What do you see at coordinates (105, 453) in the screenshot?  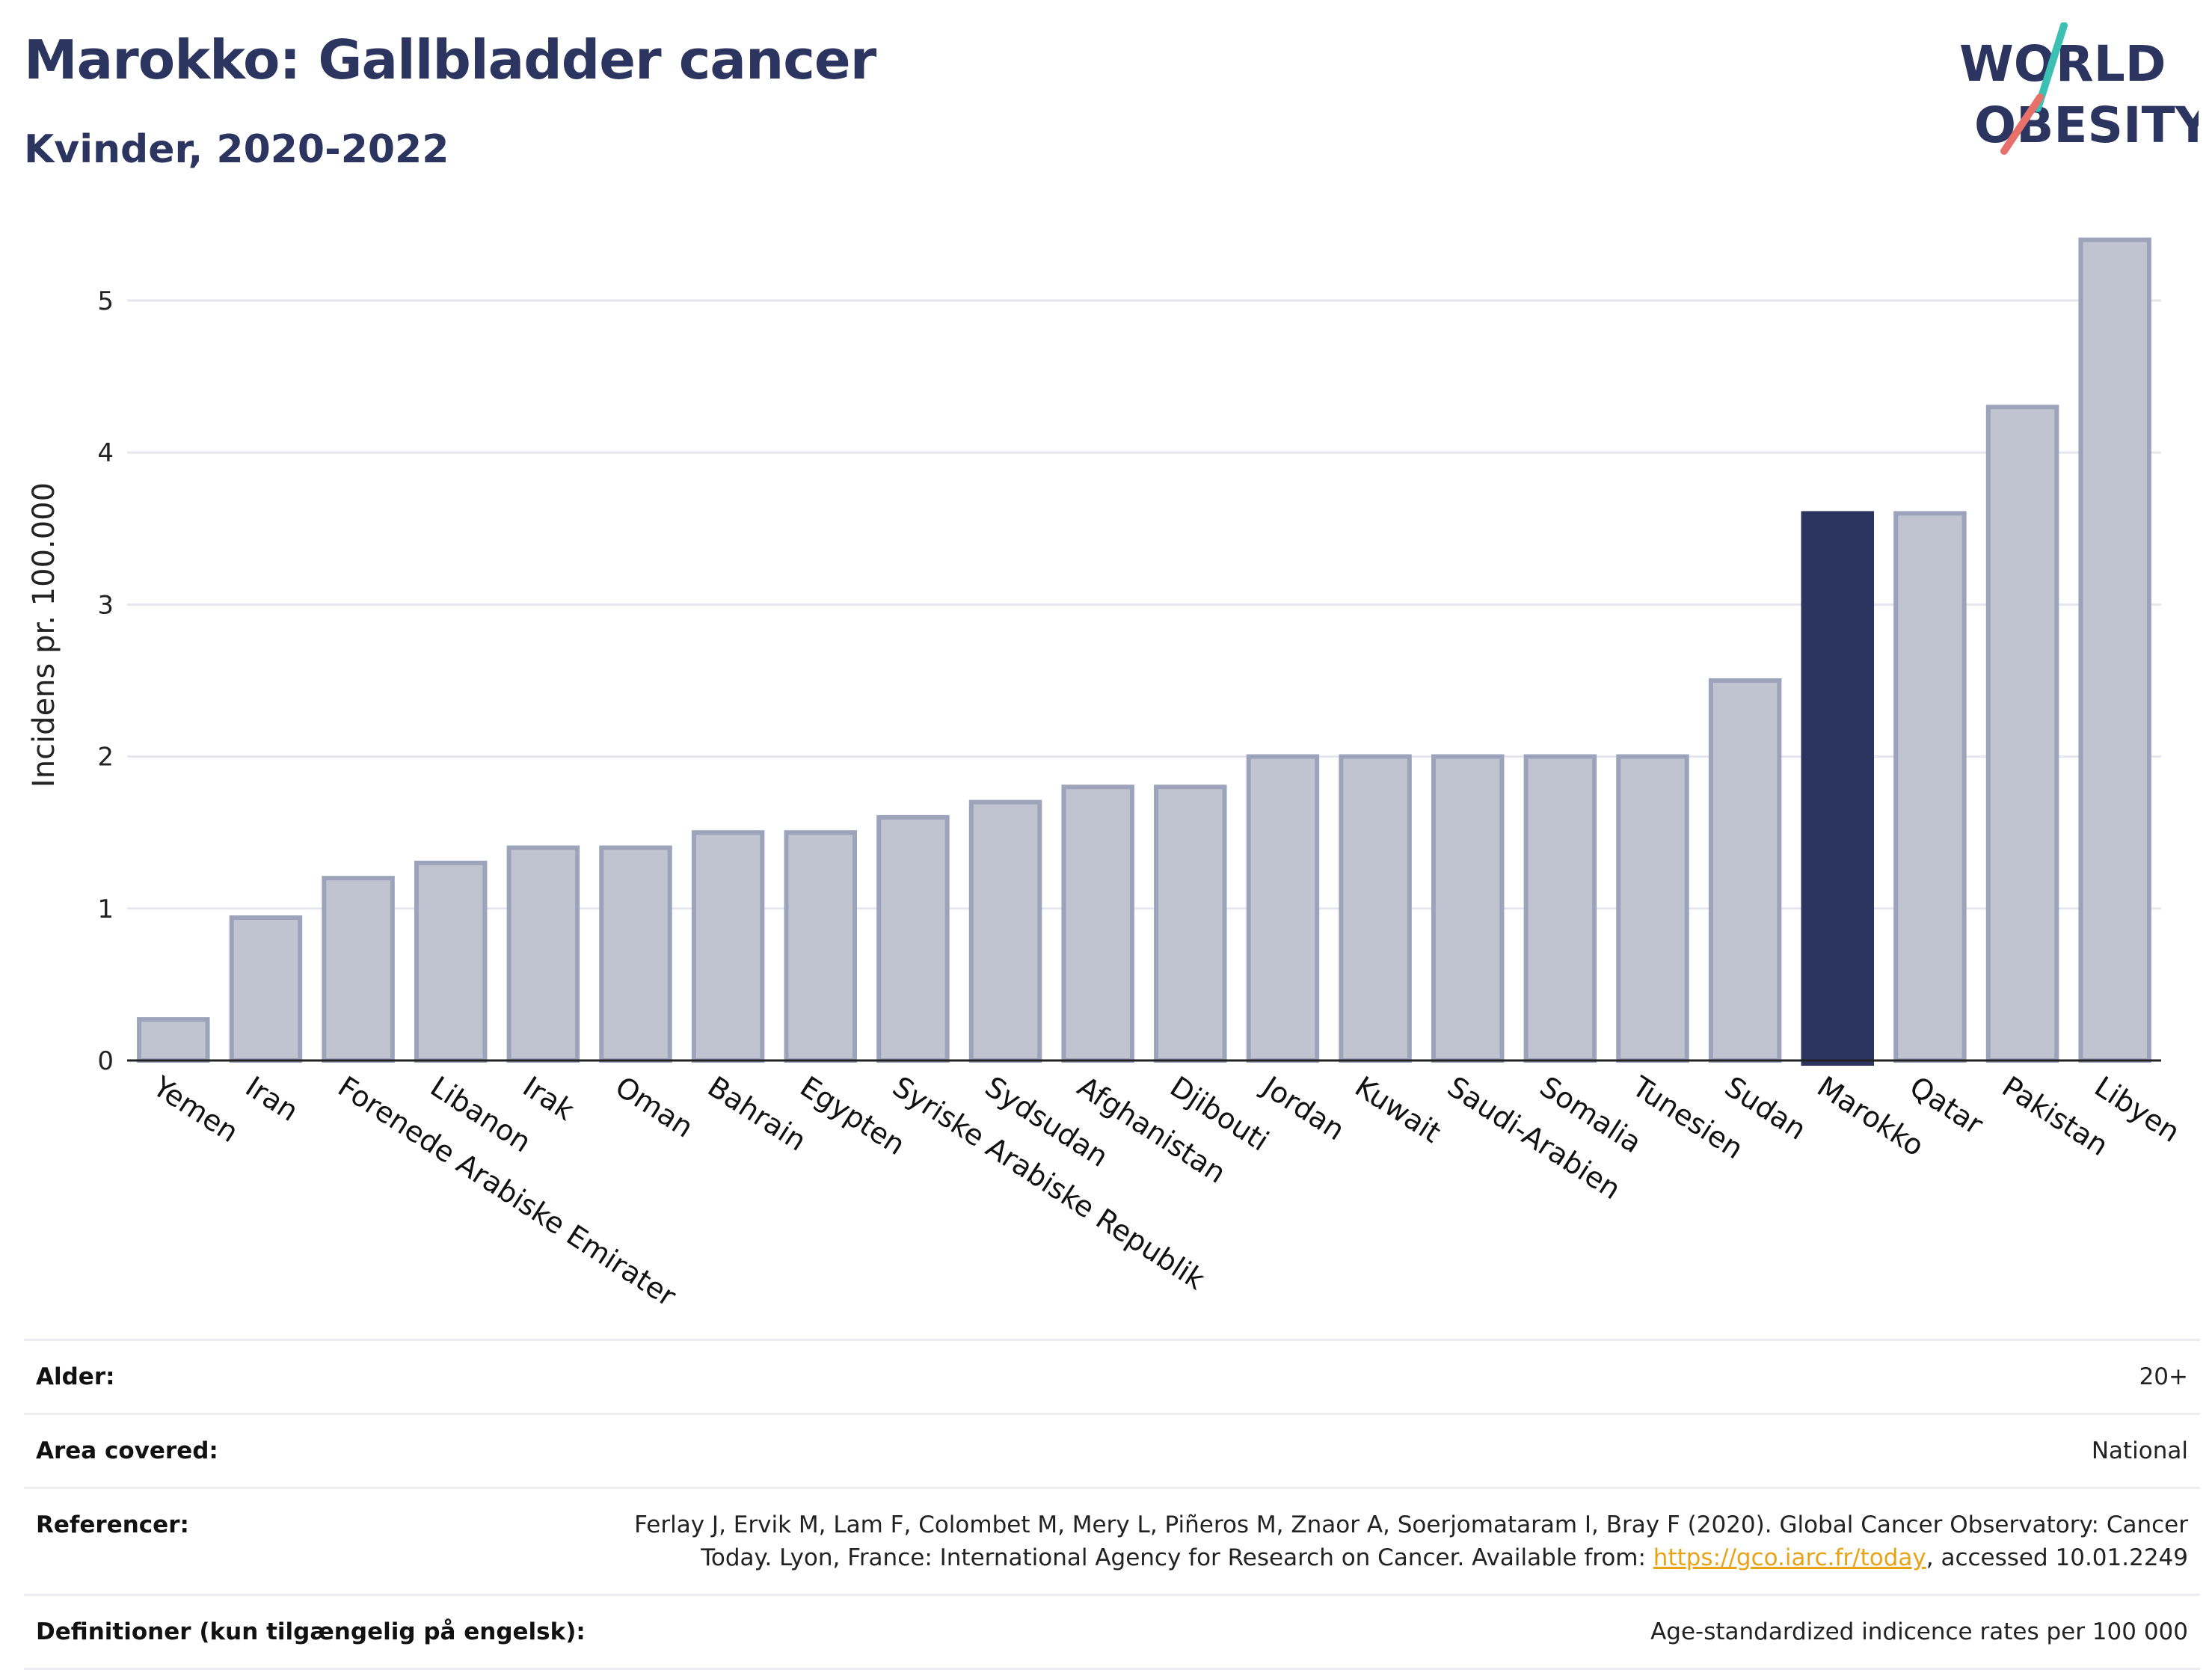 I see `y-tick-label: 4` at bounding box center [105, 453].